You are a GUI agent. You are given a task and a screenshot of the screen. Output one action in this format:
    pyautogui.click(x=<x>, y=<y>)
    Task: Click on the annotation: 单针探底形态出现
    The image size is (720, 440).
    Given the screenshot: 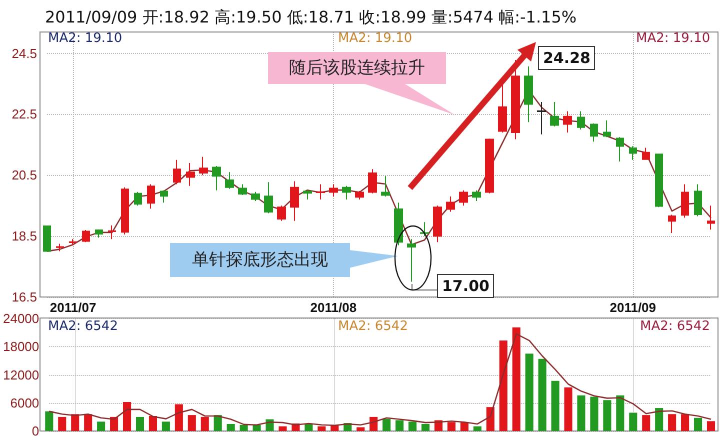 What is the action you would take?
    pyautogui.click(x=260, y=260)
    